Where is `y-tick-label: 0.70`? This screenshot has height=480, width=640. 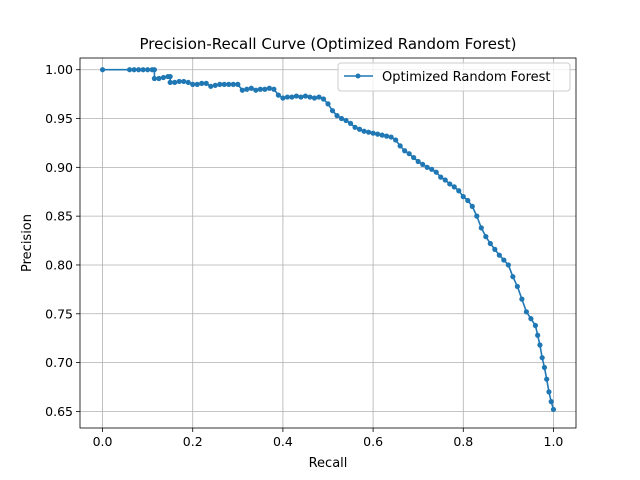 y-tick-label: 0.70 is located at coordinates (59, 362).